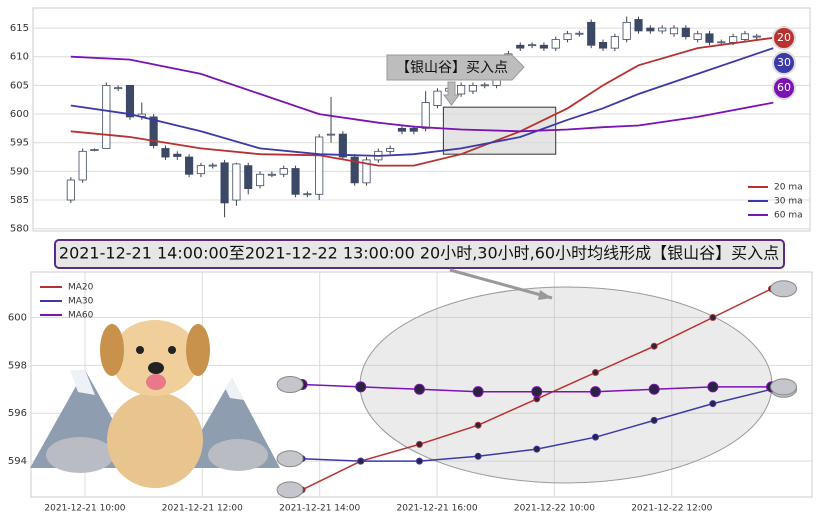  What do you see at coordinates (451, 93) in the screenshot?
I see `annotation-arrow` at bounding box center [451, 93].